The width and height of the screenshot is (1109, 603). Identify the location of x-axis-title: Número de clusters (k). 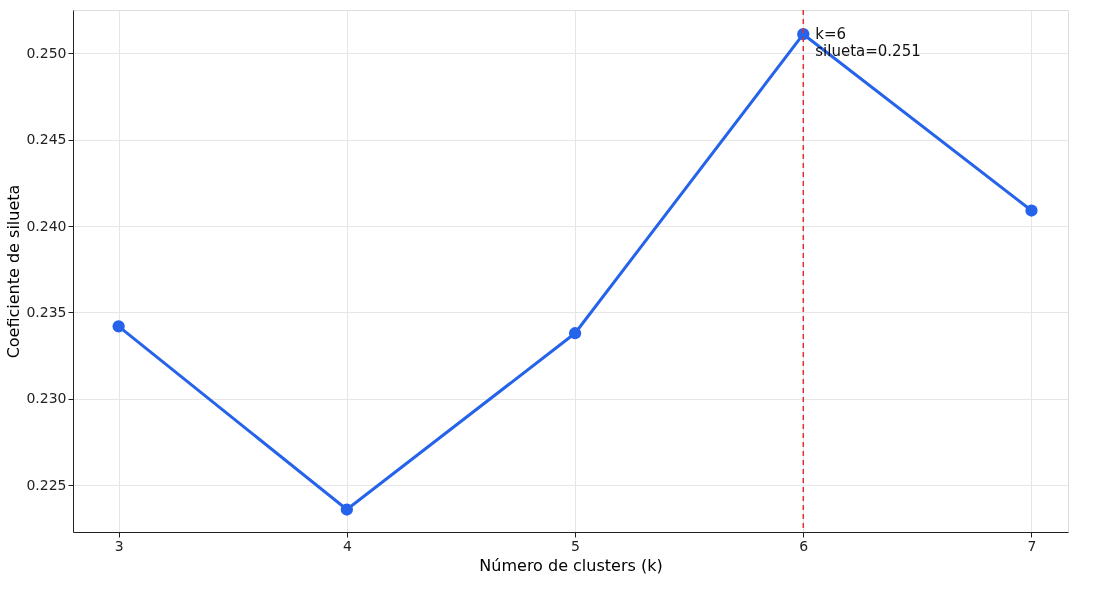
(571, 565).